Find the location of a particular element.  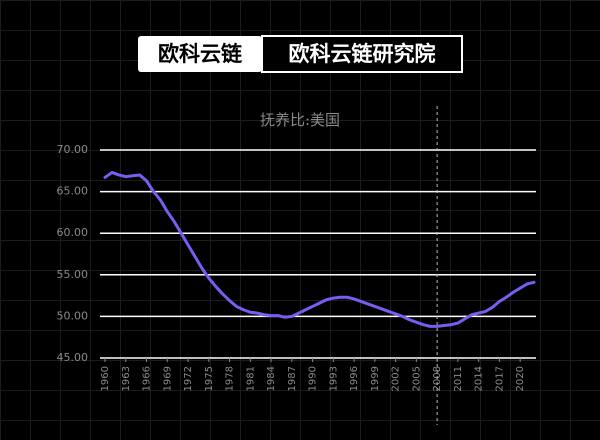

y-tick-label: 50.00 is located at coordinates (73, 315).